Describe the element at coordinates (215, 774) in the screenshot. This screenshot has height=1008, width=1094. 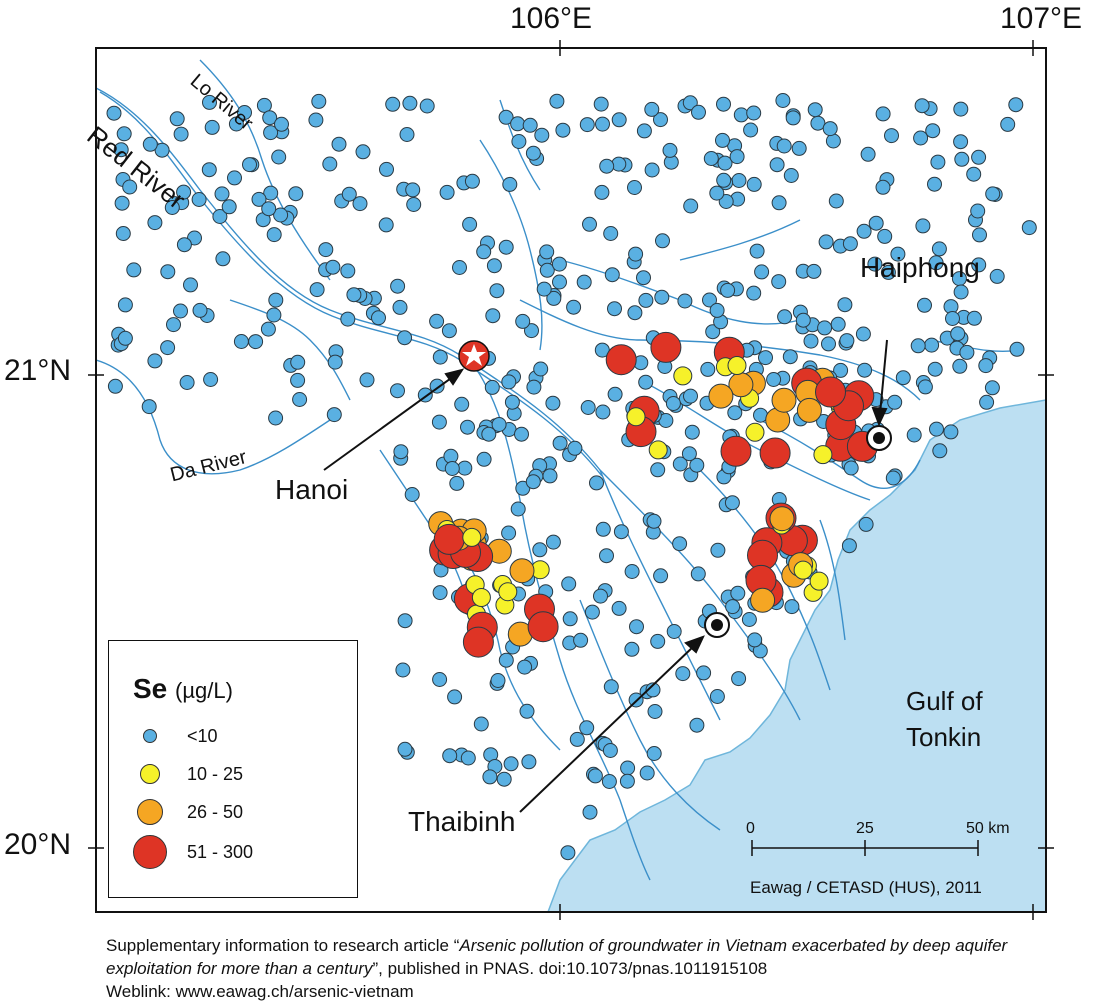
I see `legend-label: 10 - 25` at that location.